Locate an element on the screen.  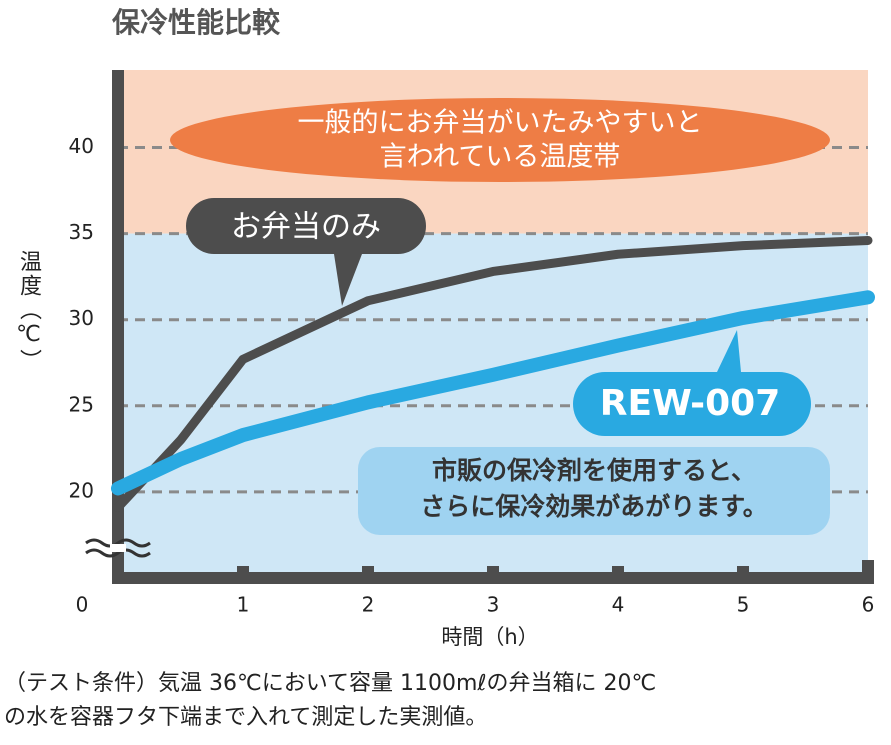
footnote: （テスト条件）気温 36℃において容量 1100mℓの弁当箱に 20℃ is located at coordinates (330, 683).